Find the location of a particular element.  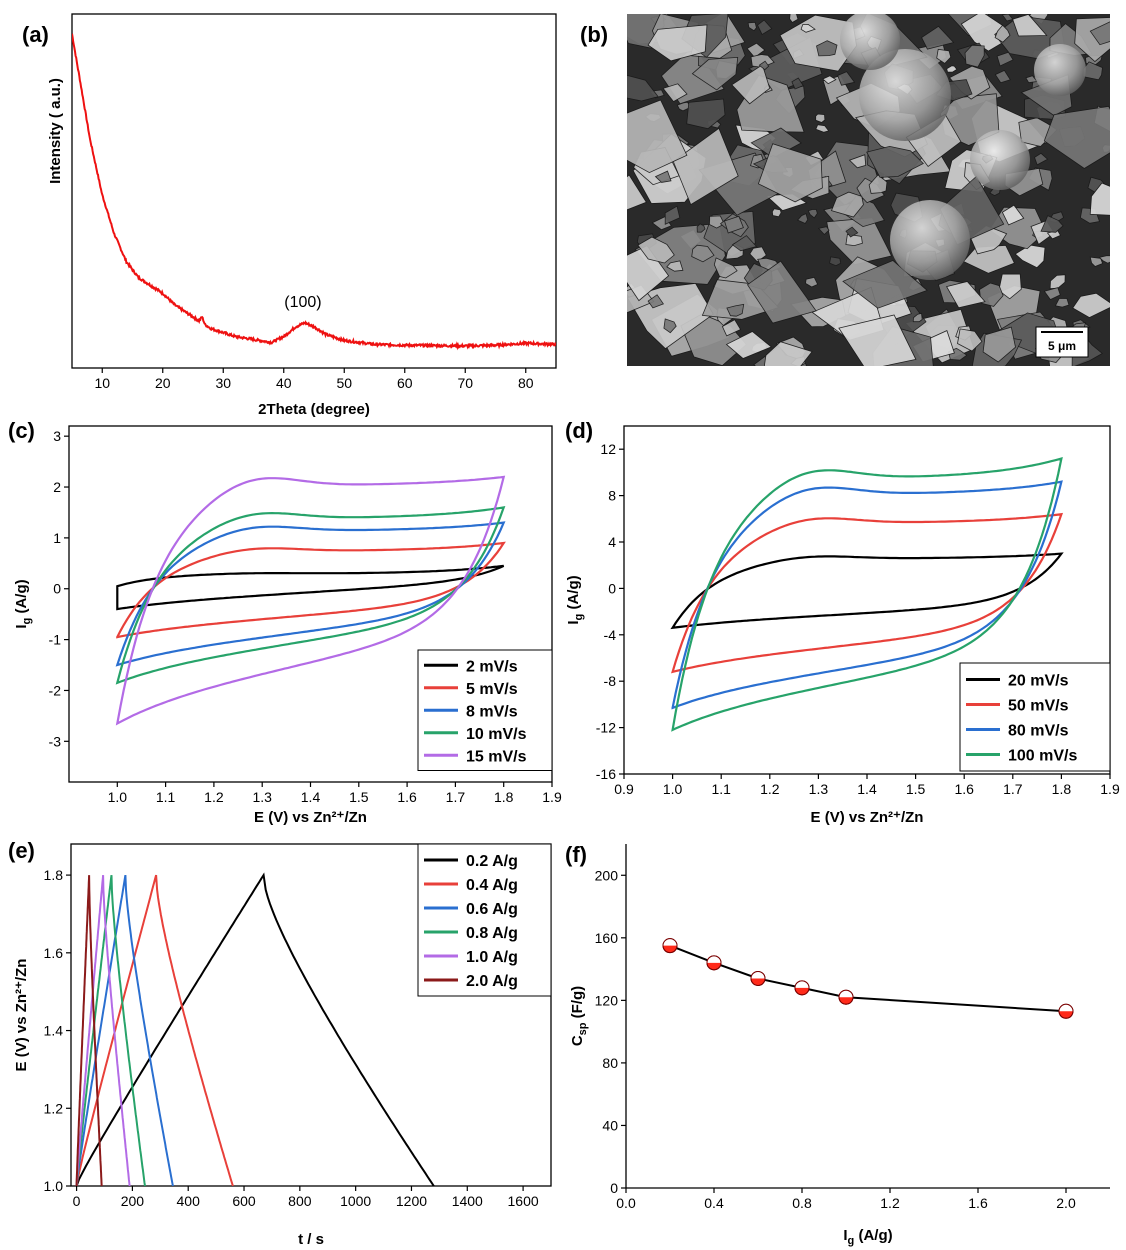

panel-label-e: (e) is located at coordinates (21, 850).